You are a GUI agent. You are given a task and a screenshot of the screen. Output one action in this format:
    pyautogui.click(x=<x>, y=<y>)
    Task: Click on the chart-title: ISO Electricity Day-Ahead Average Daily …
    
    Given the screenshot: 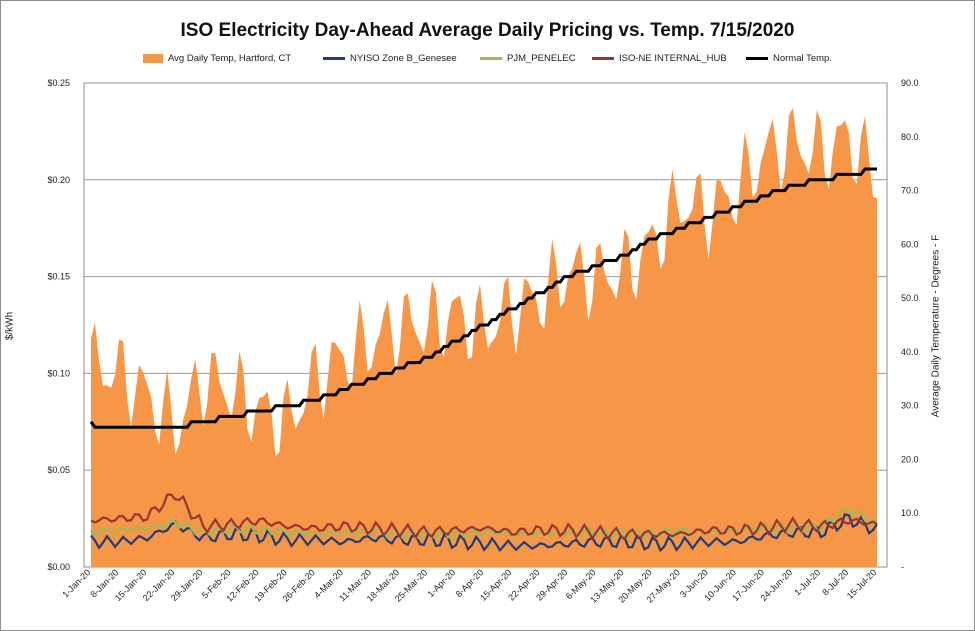 What is the action you would take?
    pyautogui.click(x=487, y=30)
    